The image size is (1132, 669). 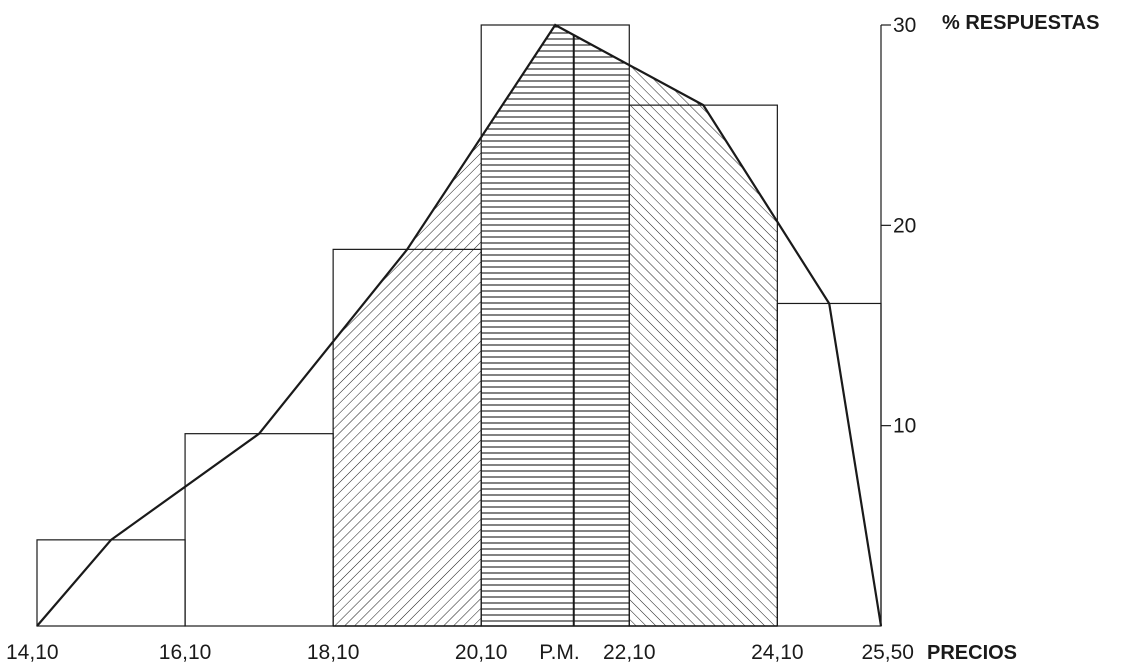 I want to click on x-tick-label-2: 16,10, so click(x=185, y=652).